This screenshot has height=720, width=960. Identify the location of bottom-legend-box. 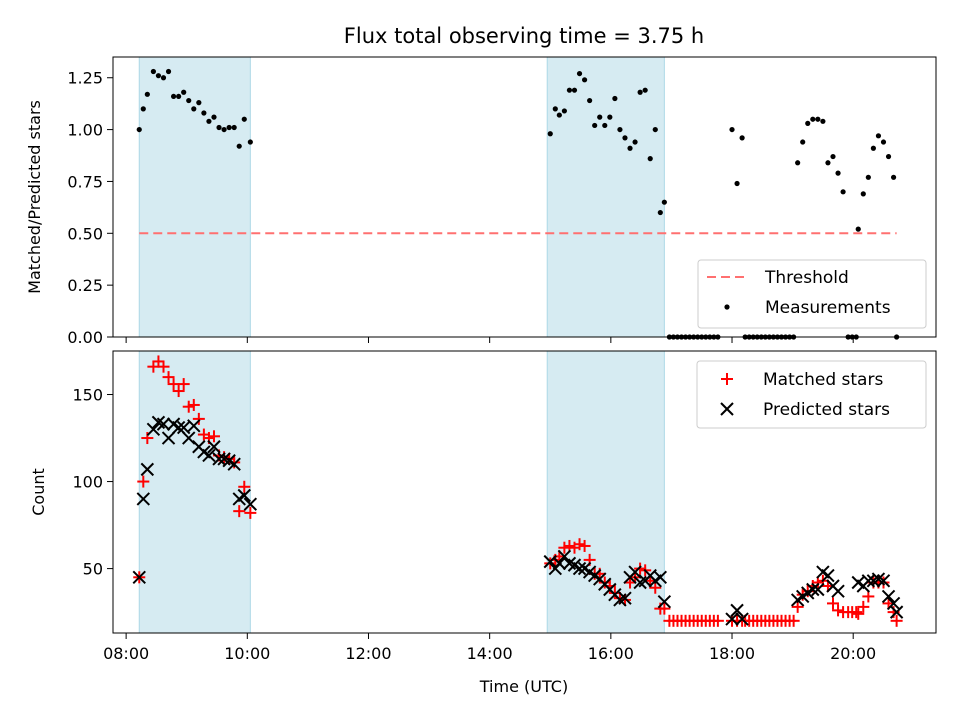
(811, 394).